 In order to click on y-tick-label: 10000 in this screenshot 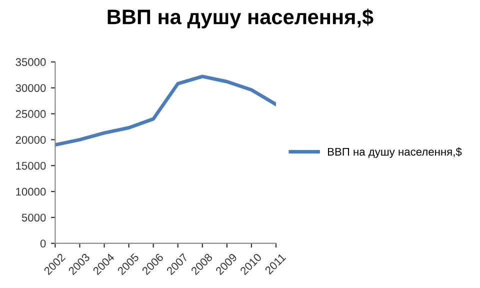, I will do `click(31, 192)`.